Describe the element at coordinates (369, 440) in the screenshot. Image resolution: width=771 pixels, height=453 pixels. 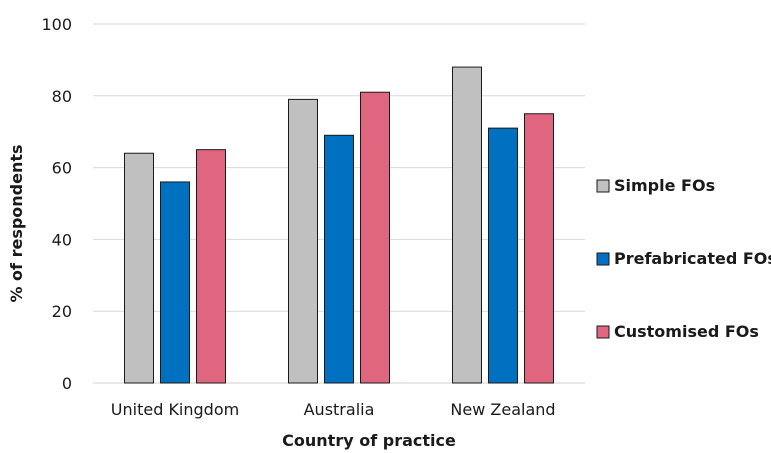
I see `x-axis-title: Country of practice` at that location.